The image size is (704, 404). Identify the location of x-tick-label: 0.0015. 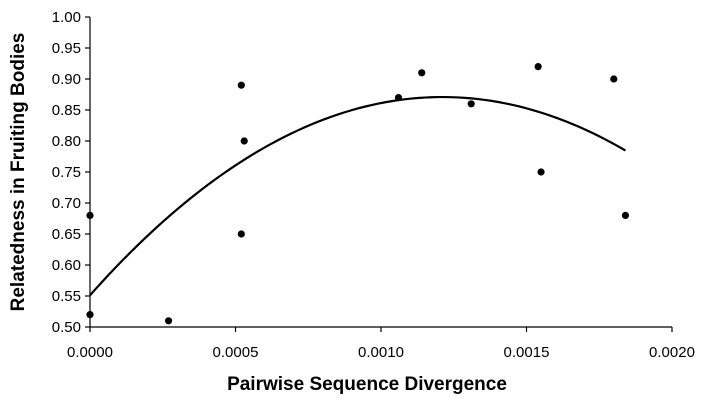
(527, 352).